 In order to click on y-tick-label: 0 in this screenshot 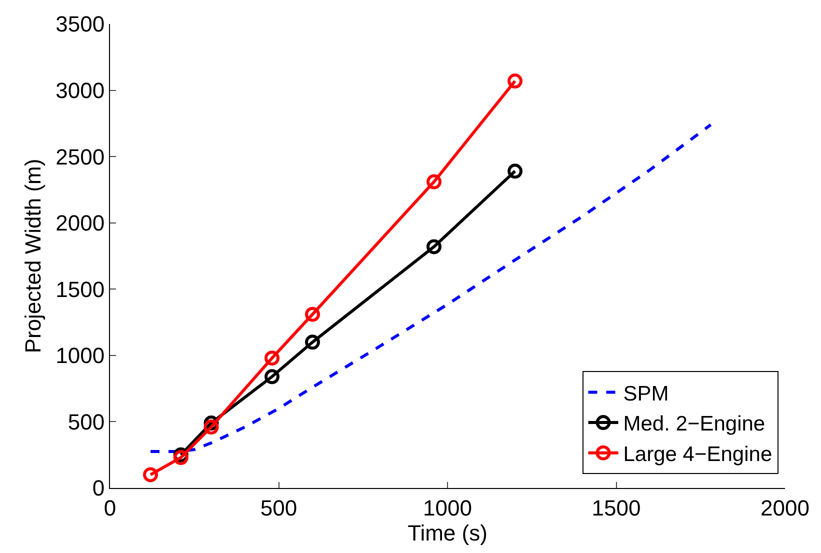, I will do `click(98, 488)`.